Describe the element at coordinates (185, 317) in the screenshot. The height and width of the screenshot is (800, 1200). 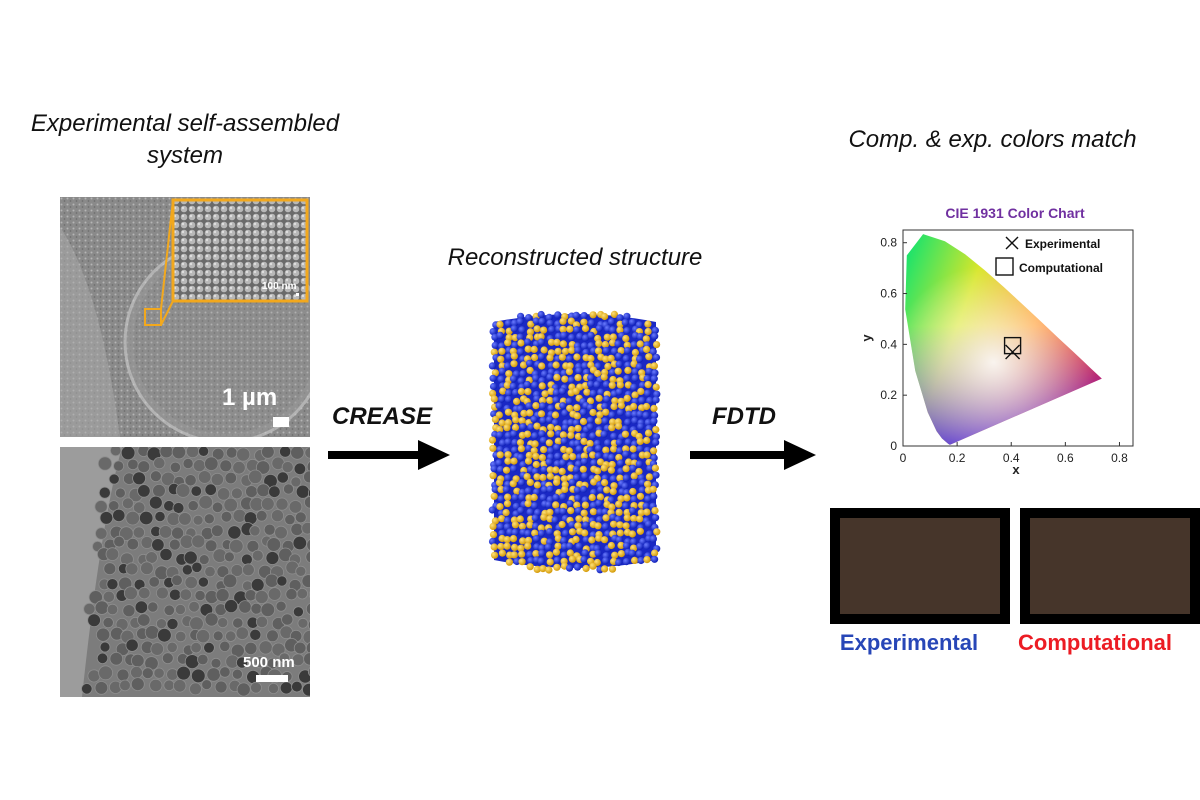
I see `sem-image: 100 nm 1 µm` at that location.